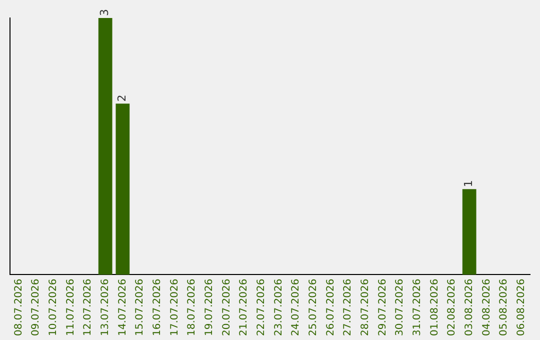 The image size is (540, 340). What do you see at coordinates (330, 307) in the screenshot?
I see `x-tick-label: 26.07.2026` at bounding box center [330, 307].